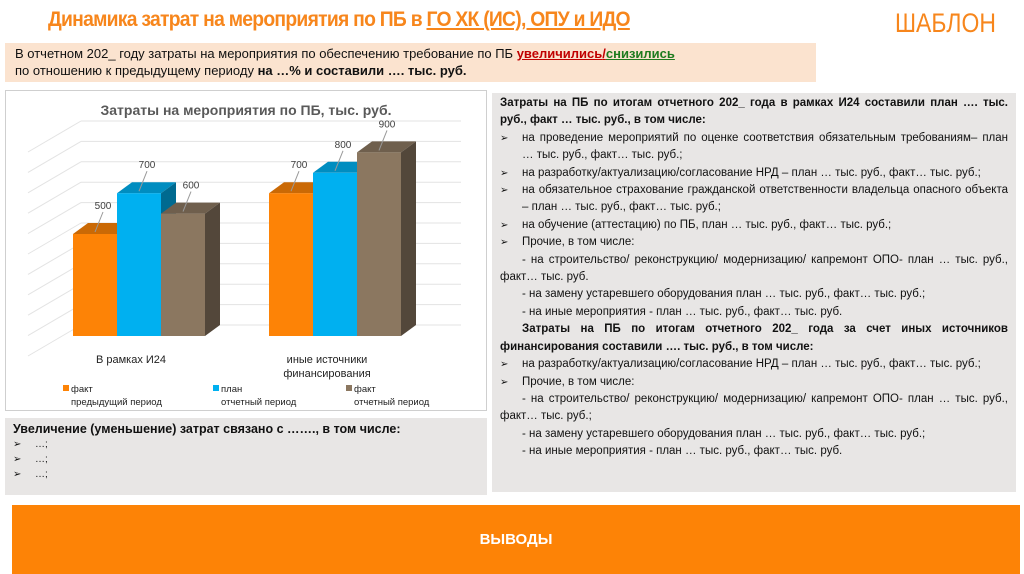  Describe the element at coordinates (191, 186) in the screenshot. I see `data-label: 600` at that location.